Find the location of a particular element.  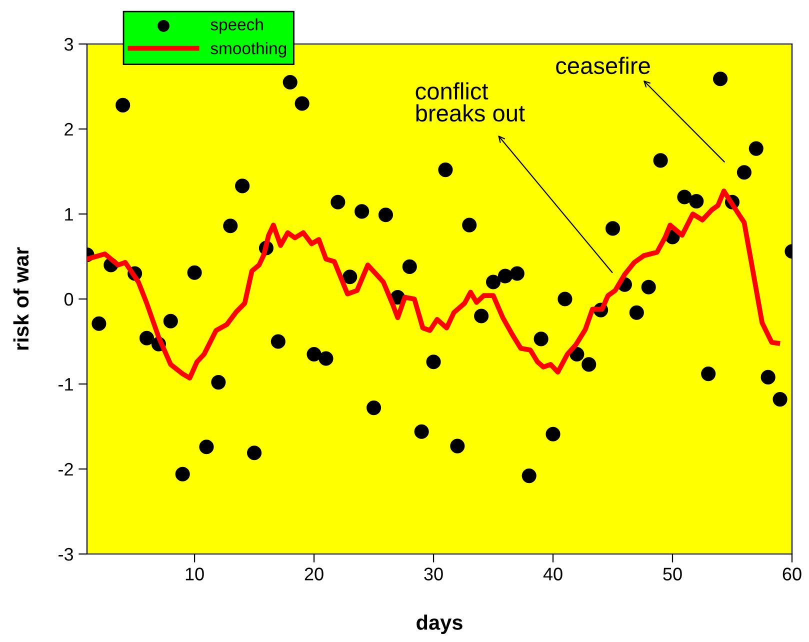

text: speech is located at coordinates (236, 26).